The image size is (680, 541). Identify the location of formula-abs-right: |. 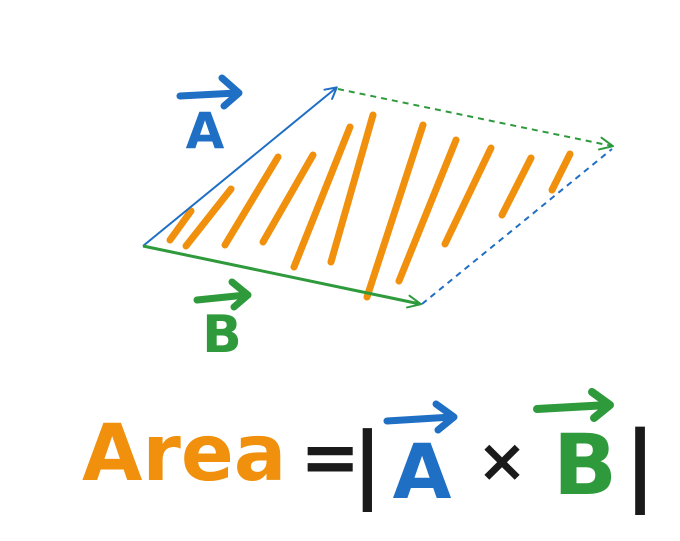
(640, 464).